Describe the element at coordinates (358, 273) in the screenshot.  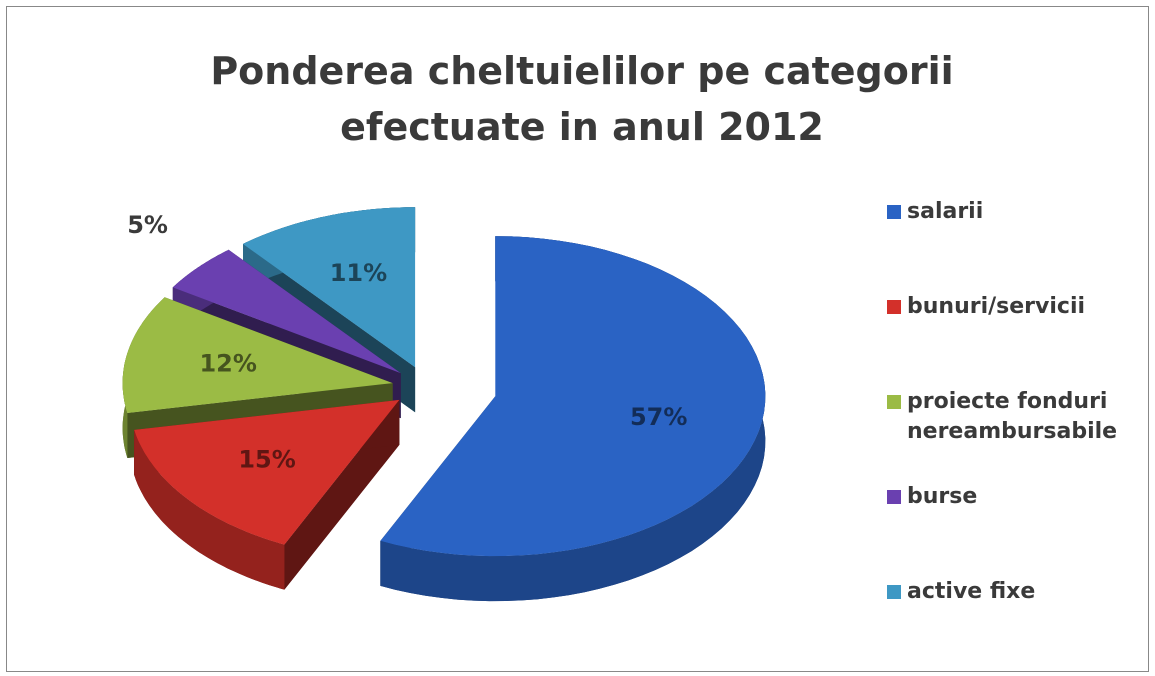
I see `data-label: 11%` at that location.